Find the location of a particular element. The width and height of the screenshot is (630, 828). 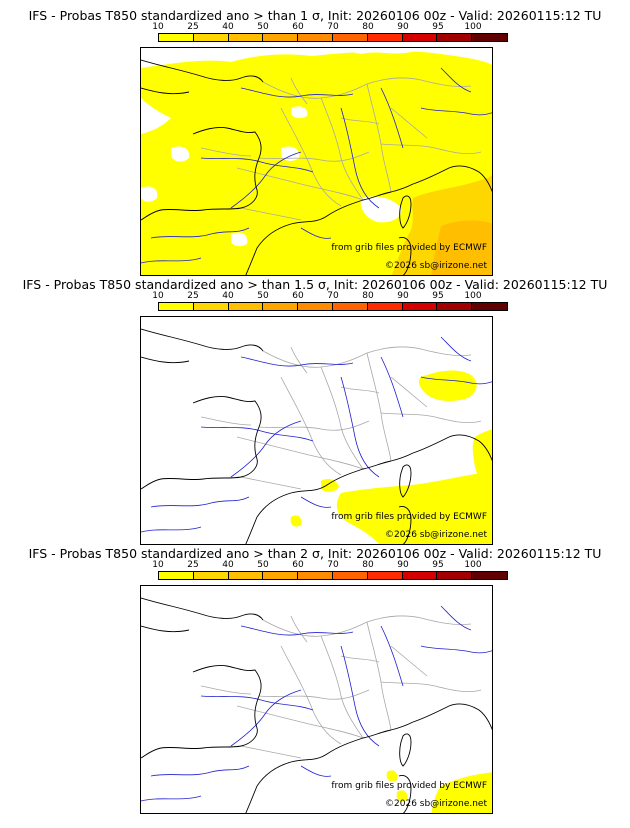

colorbar-labels: 10 25 40 50 60 70 80 90 95 100 is located at coordinates (330, 296).